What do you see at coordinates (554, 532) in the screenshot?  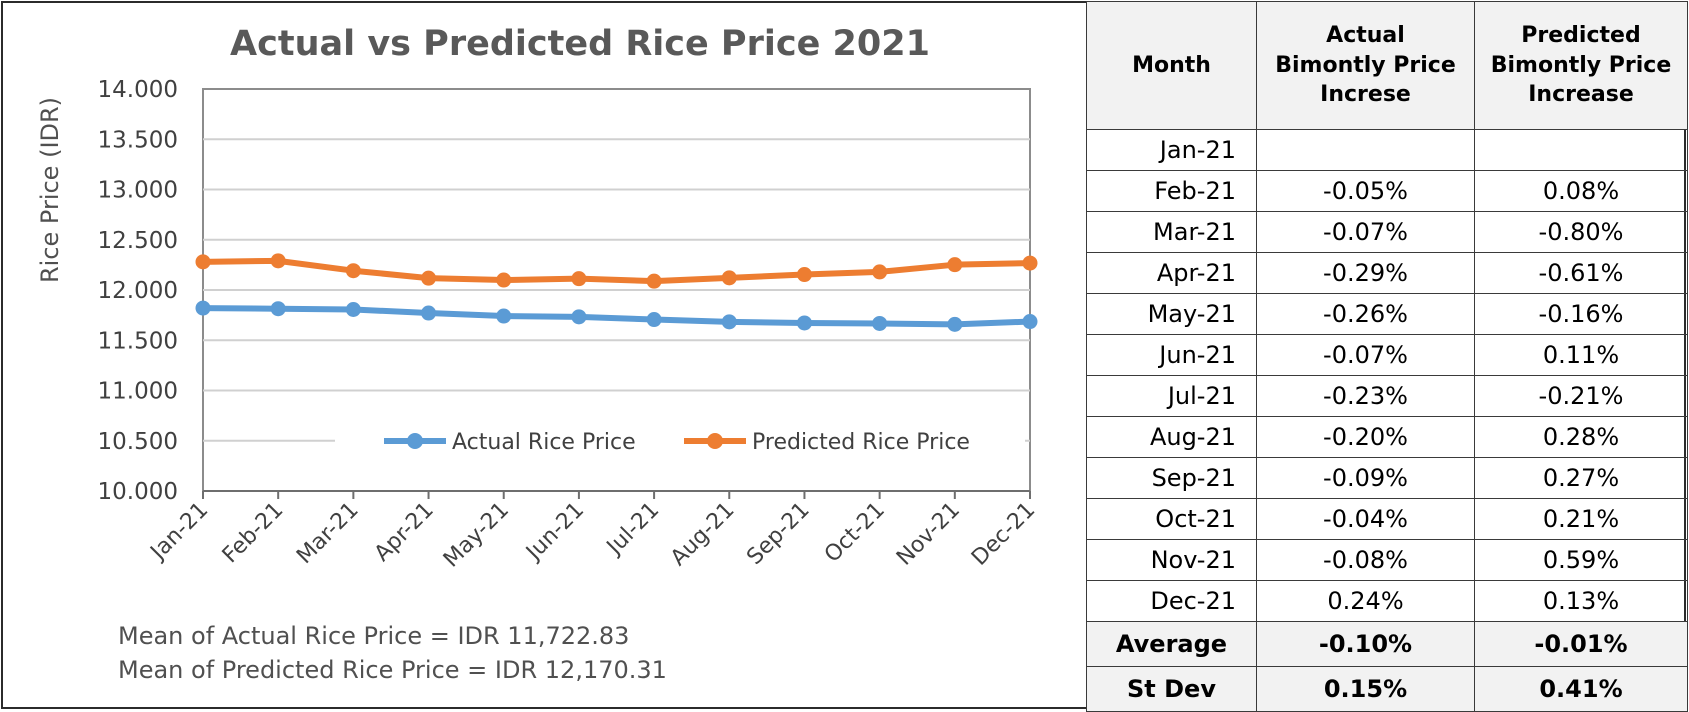 I see `x-tick-label: Jun-21` at bounding box center [554, 532].